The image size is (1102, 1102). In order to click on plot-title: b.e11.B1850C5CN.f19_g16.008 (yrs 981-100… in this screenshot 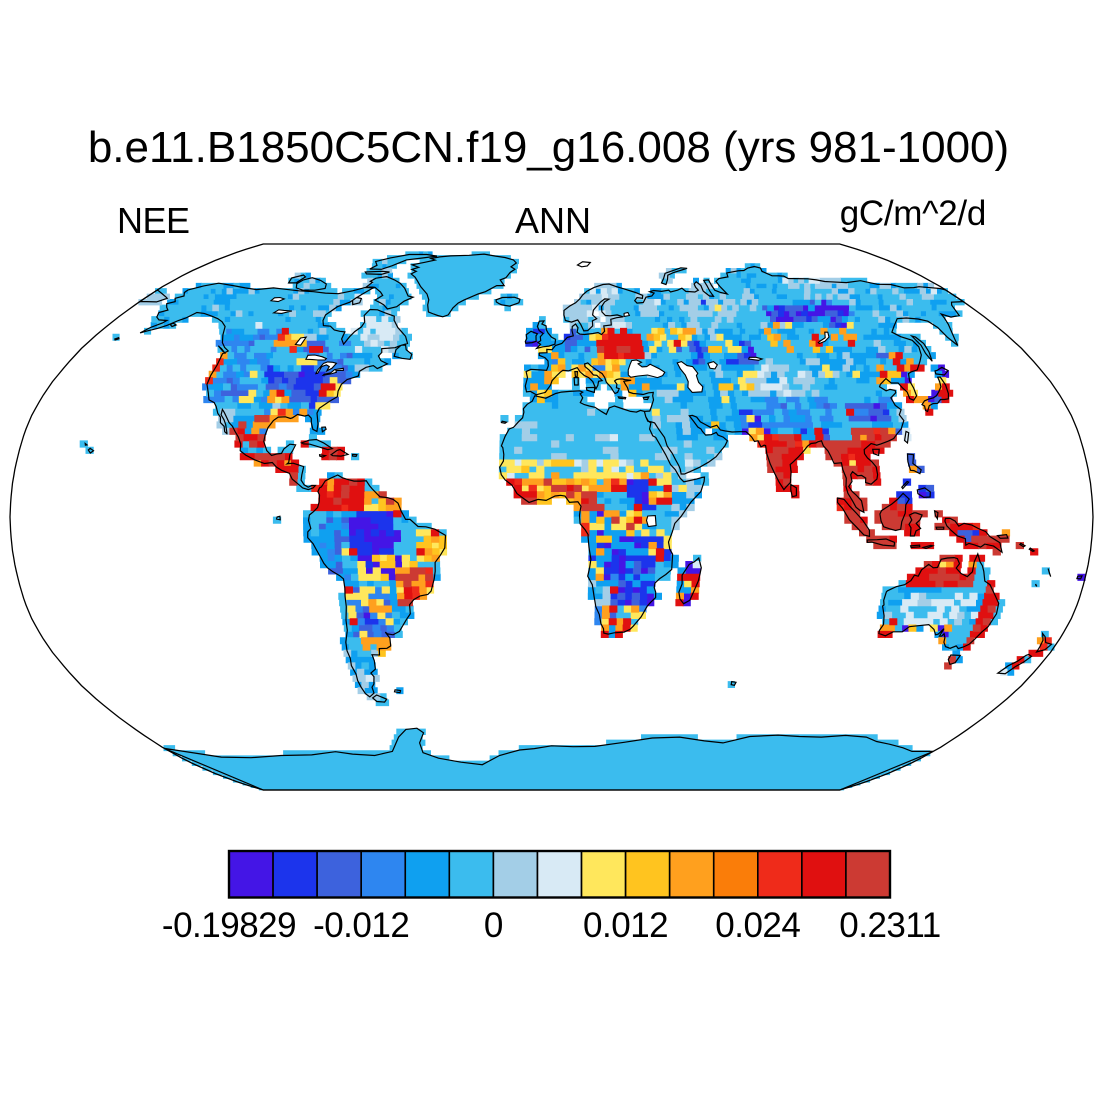, I will do `click(548, 147)`.